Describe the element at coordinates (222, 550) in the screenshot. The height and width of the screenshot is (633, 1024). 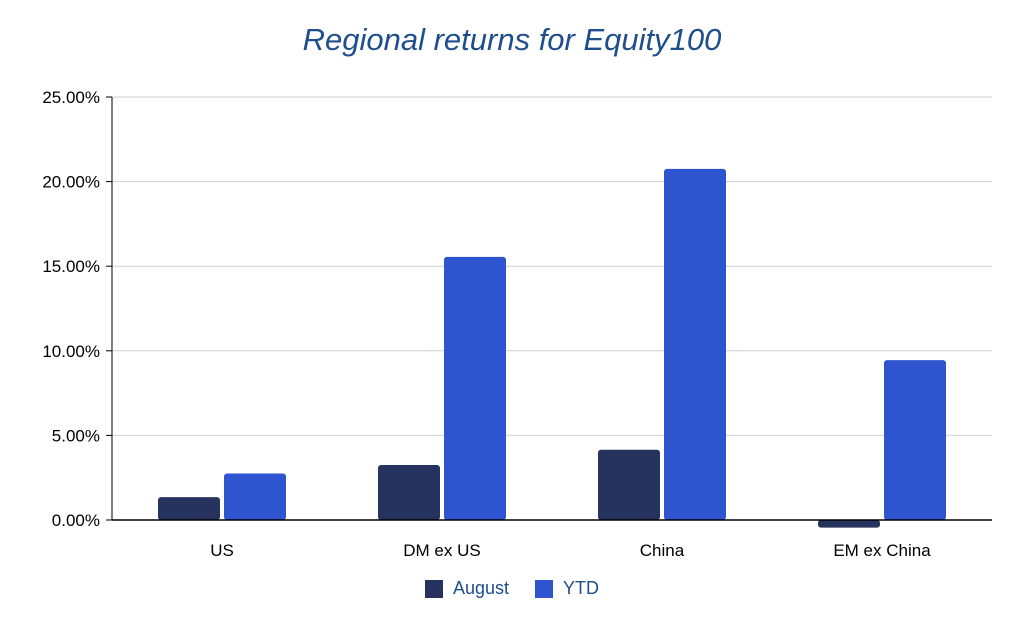
I see `x-category-label: US` at that location.